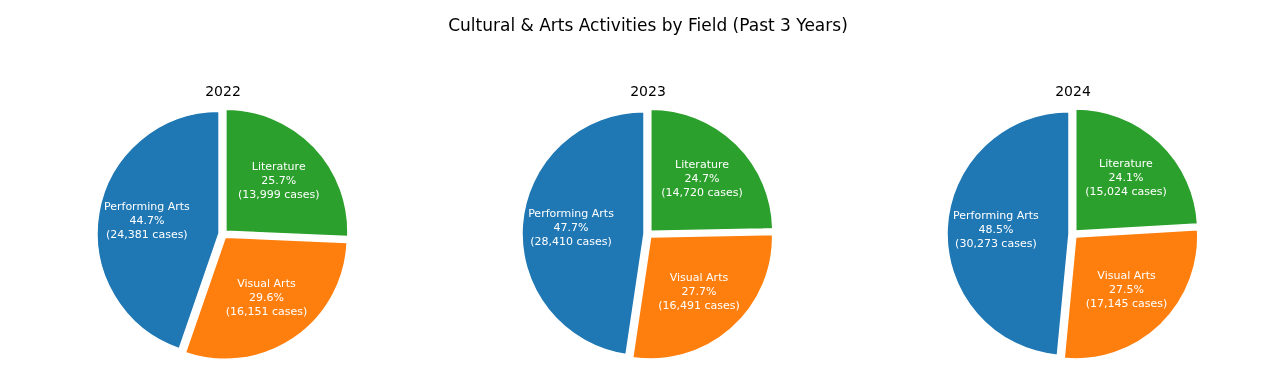  I want to click on data-label: 27.5% (17,145 cases), so click(1126, 296).